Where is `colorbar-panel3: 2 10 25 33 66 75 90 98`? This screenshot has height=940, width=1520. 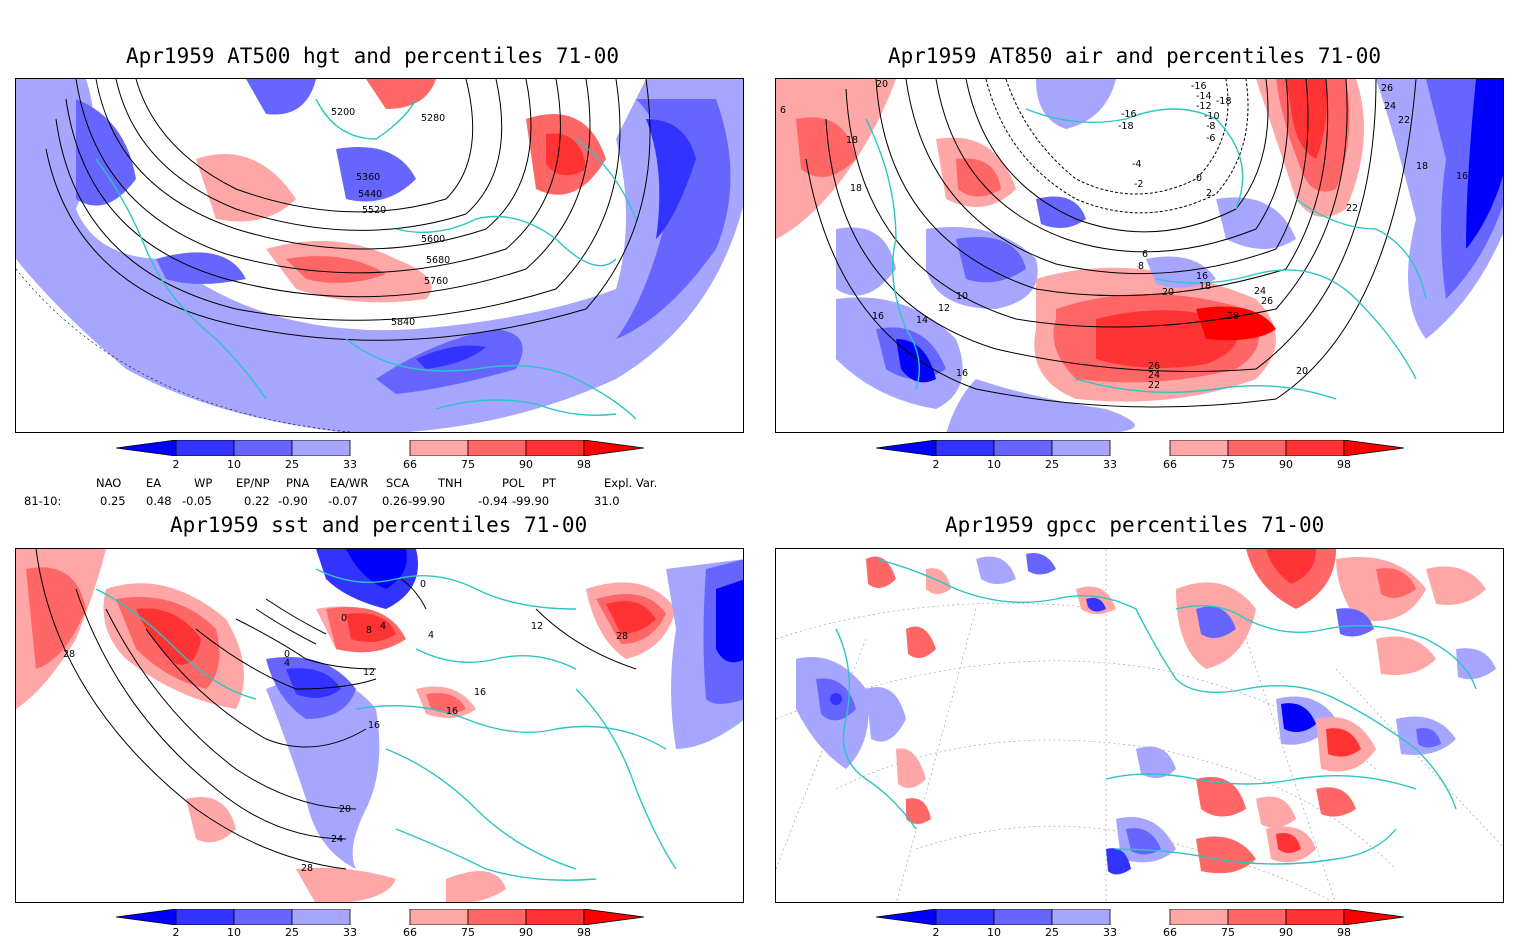 colorbar-panel3: 2 10 25 33 66 75 90 98 is located at coordinates (381, 924).